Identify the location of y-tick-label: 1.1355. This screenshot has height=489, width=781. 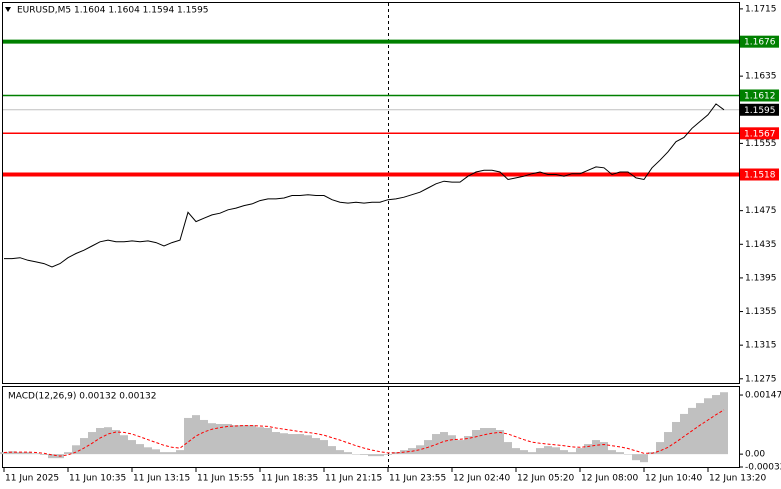
(761, 312).